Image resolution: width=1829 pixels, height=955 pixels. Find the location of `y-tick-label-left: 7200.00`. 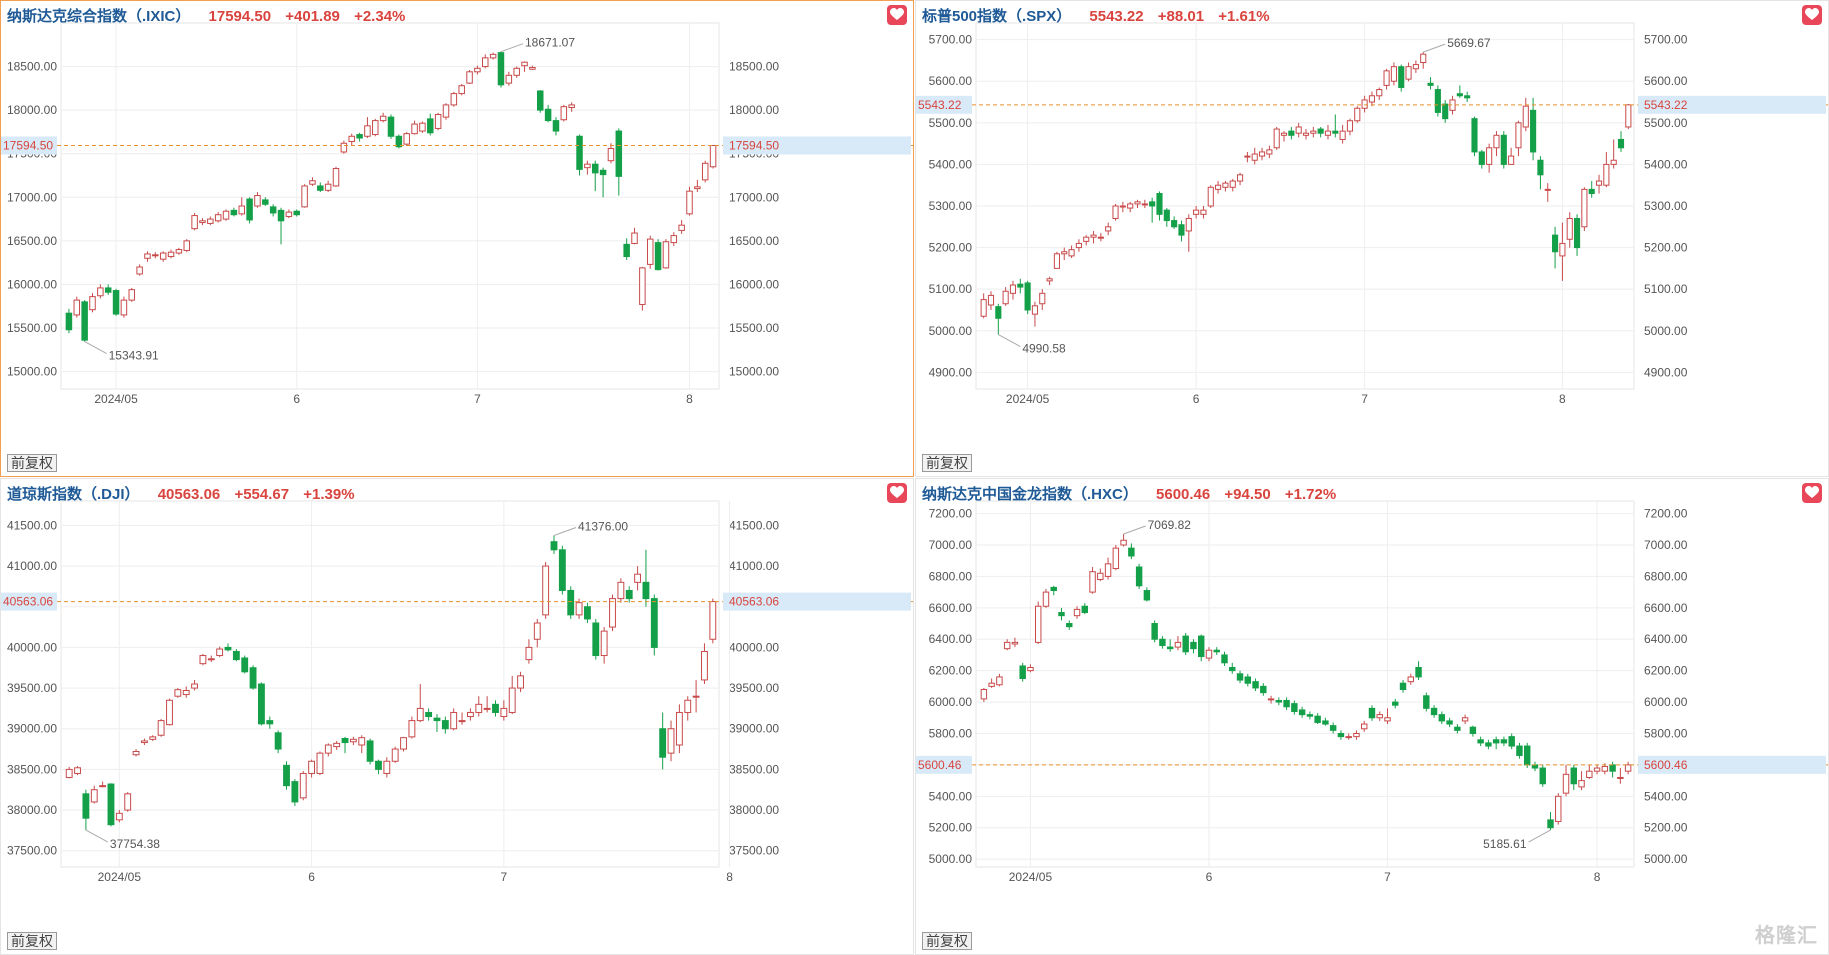

y-tick-label-left: 7200.00 is located at coordinates (951, 514).